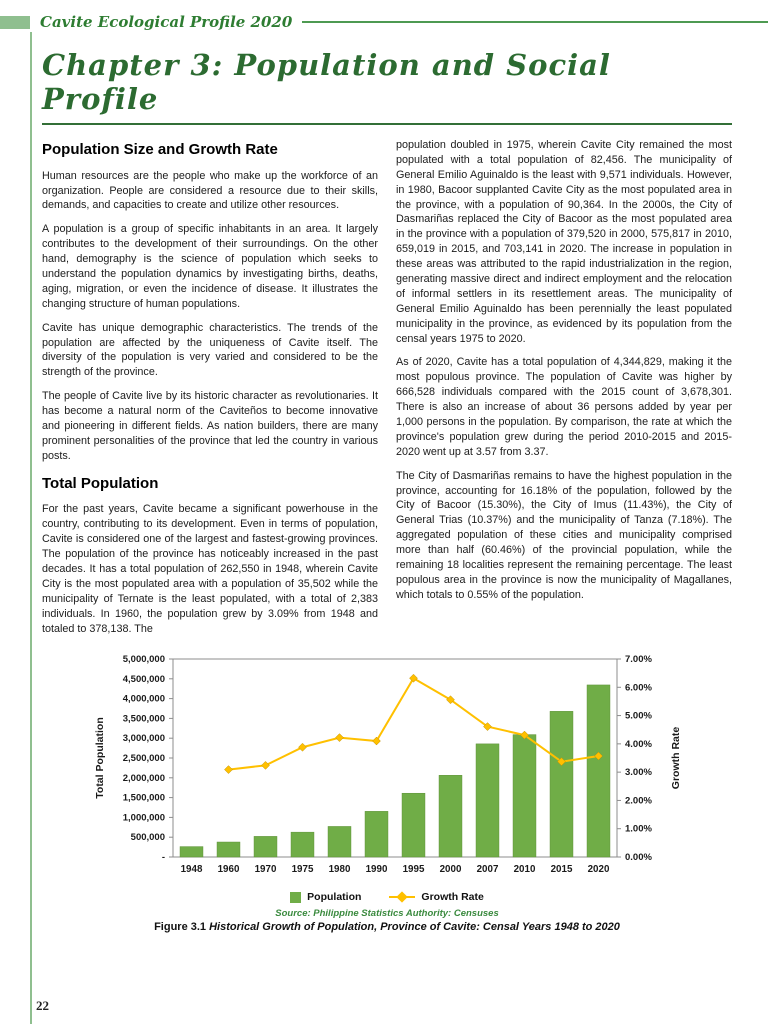 The image size is (768, 1024). Describe the element at coordinates (377, 869) in the screenshot. I see `svg-text: 1990` at that location.